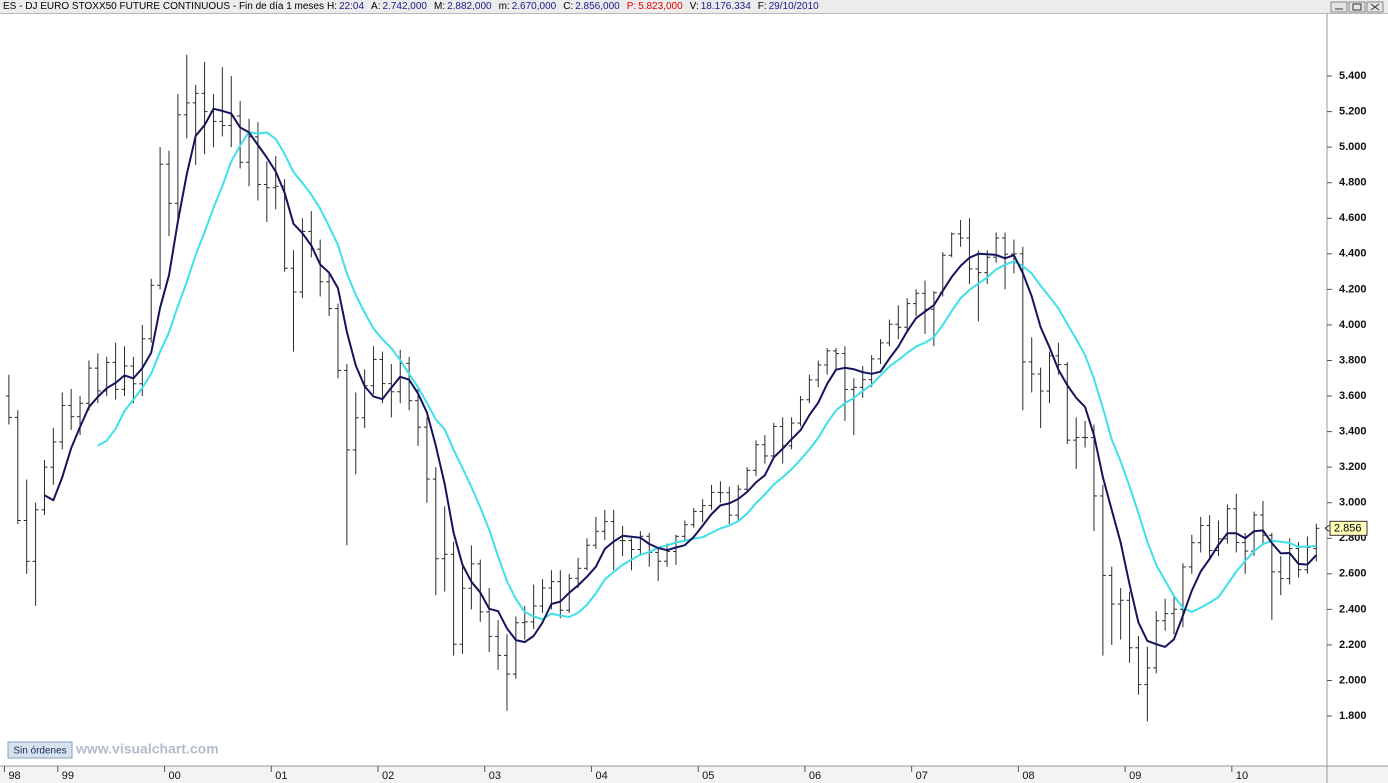  Describe the element at coordinates (281, 776) in the screenshot. I see `x-tick-label: 01` at that location.